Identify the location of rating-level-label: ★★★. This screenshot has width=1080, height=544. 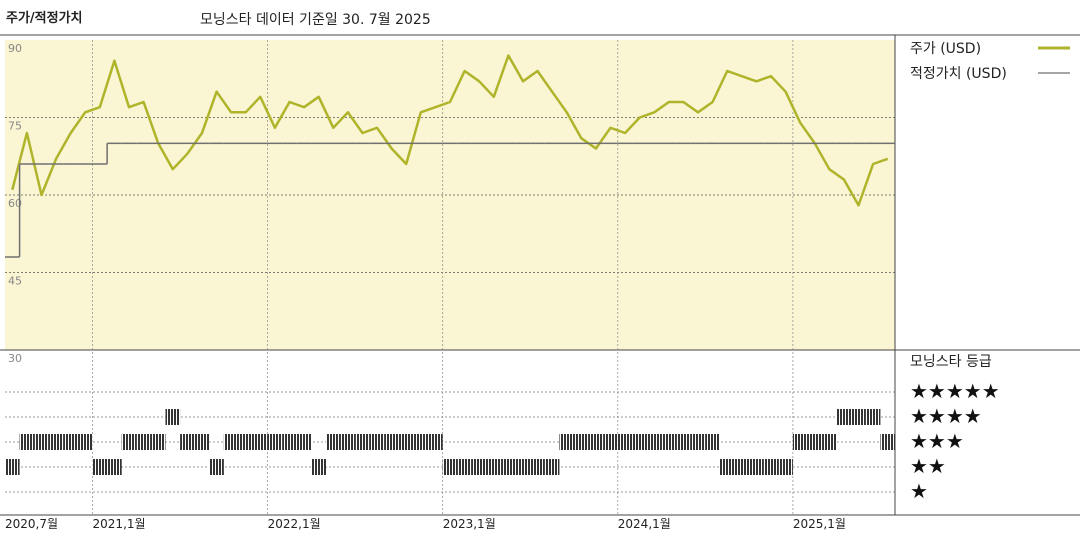
(937, 441).